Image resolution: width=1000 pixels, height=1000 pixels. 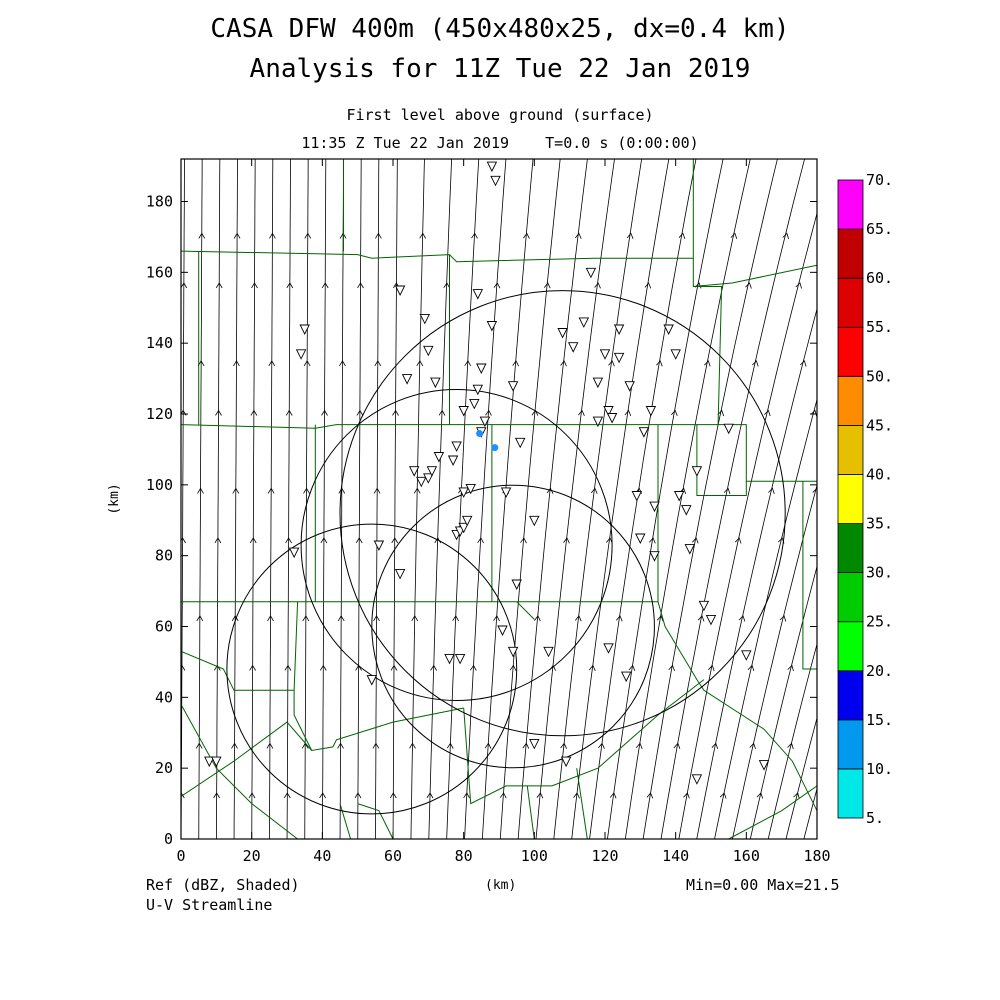 I want to click on colorbar-label: 10., so click(x=879, y=769).